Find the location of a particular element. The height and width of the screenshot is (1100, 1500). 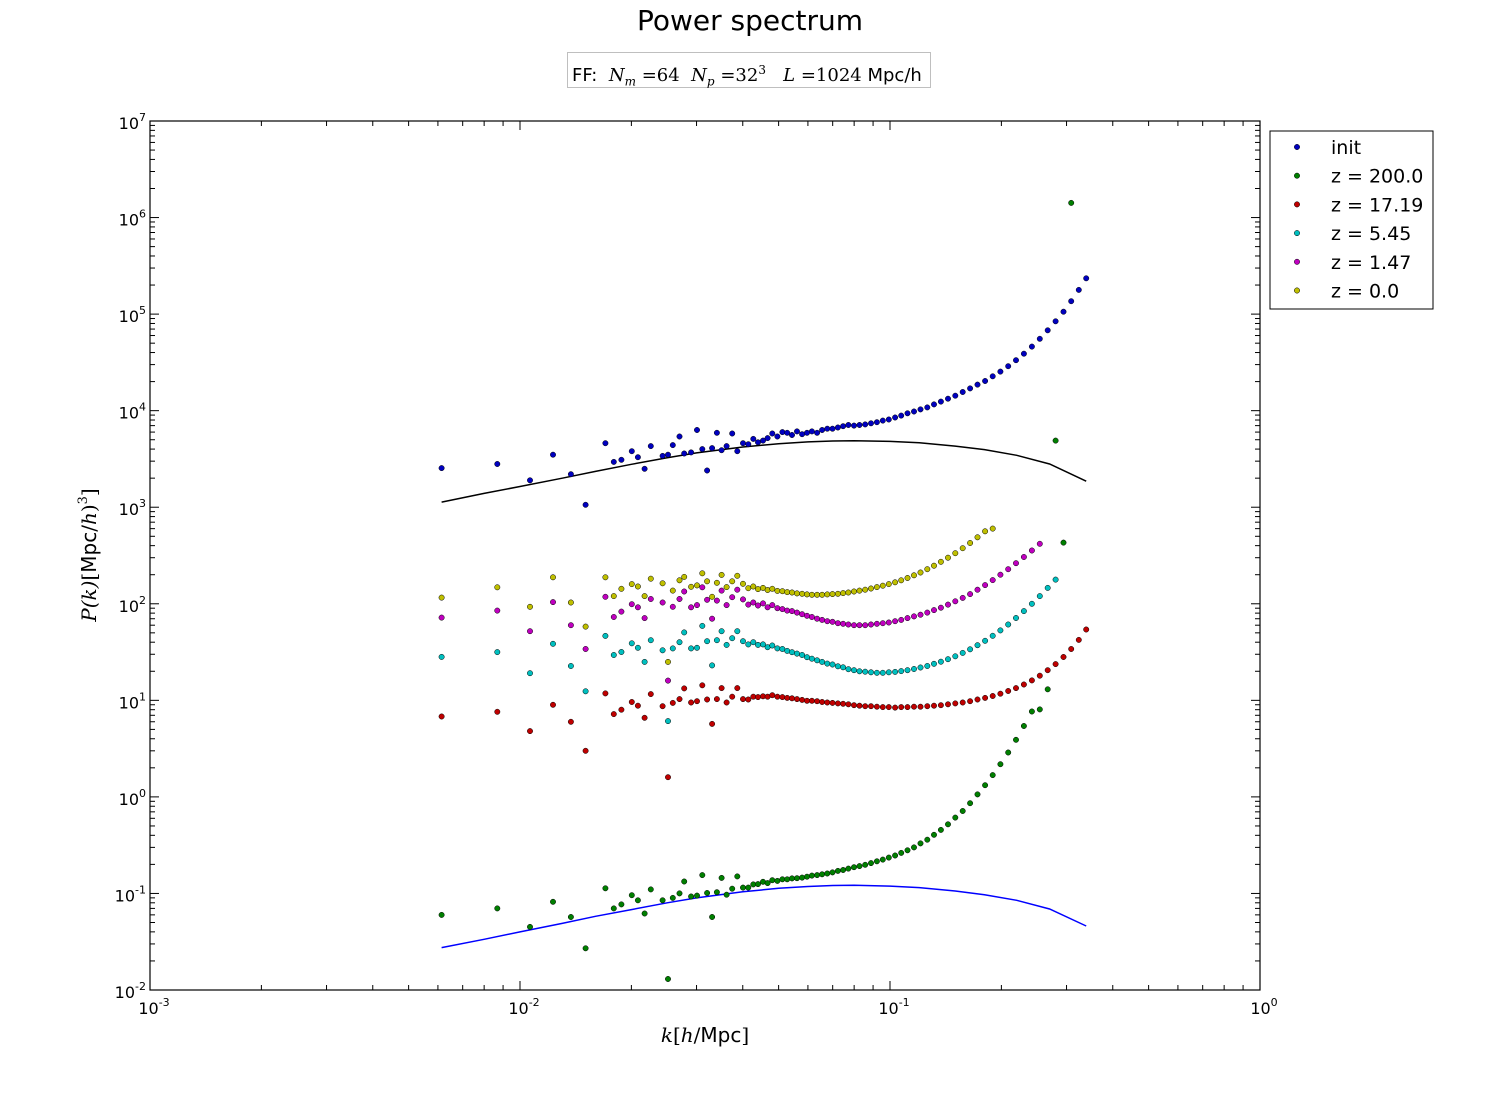

legend-label: init is located at coordinates (1346, 148).